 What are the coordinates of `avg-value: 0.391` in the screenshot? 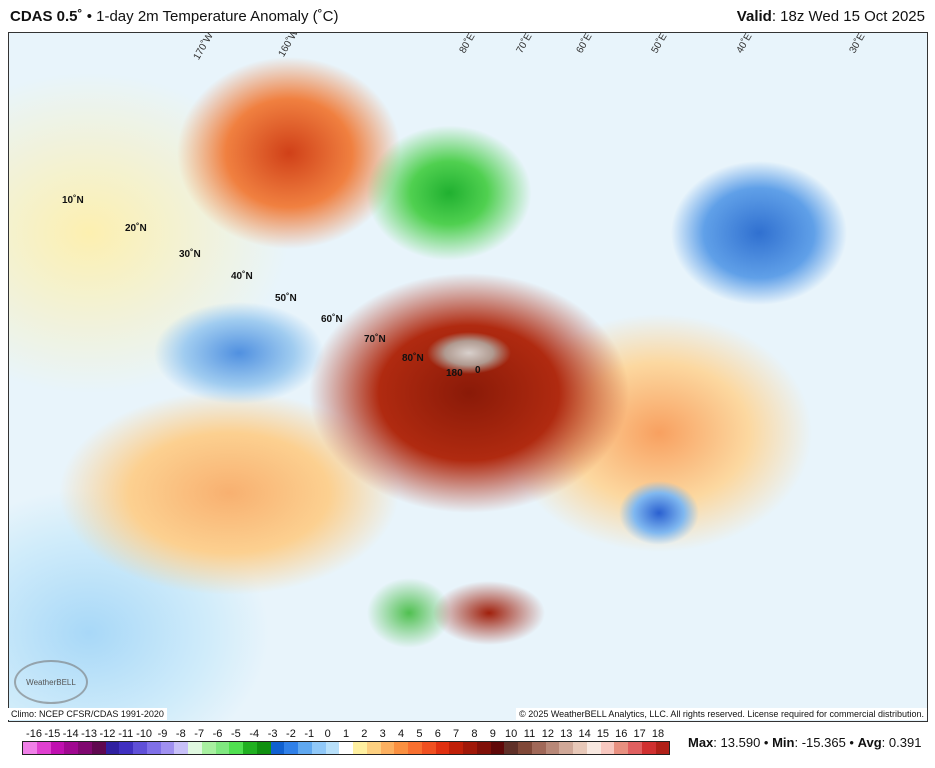 It's located at (905, 742).